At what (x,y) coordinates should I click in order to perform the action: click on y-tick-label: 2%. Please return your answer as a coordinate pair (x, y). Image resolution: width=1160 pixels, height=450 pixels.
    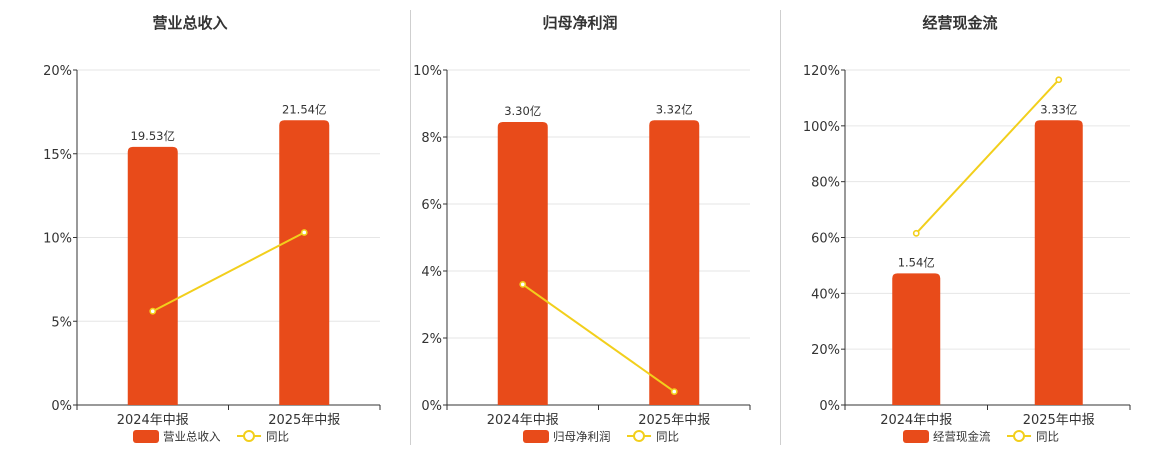
    Looking at the image, I should click on (431, 339).